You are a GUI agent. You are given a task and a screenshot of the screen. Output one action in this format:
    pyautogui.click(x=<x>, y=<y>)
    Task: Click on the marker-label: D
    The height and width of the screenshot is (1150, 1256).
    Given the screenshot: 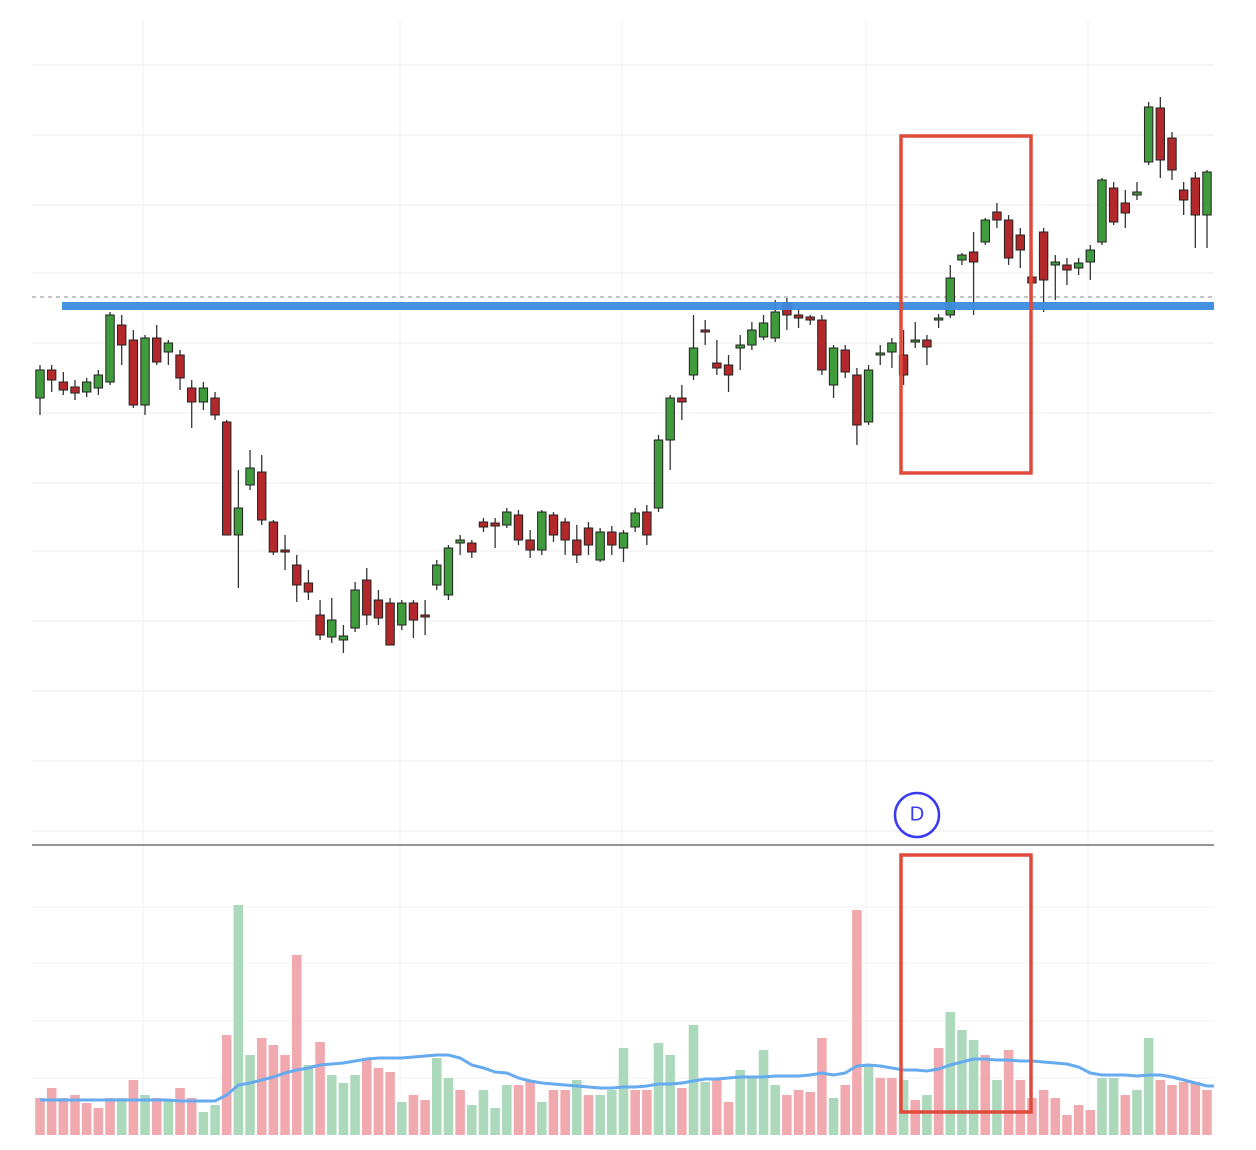 What is the action you would take?
    pyautogui.click(x=917, y=814)
    